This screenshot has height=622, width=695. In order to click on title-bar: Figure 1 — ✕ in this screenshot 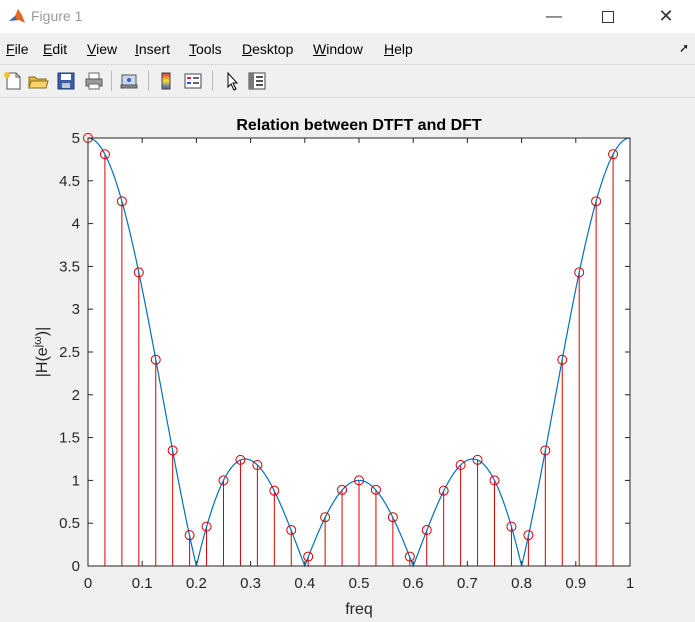, I will do `click(347, 16)`.